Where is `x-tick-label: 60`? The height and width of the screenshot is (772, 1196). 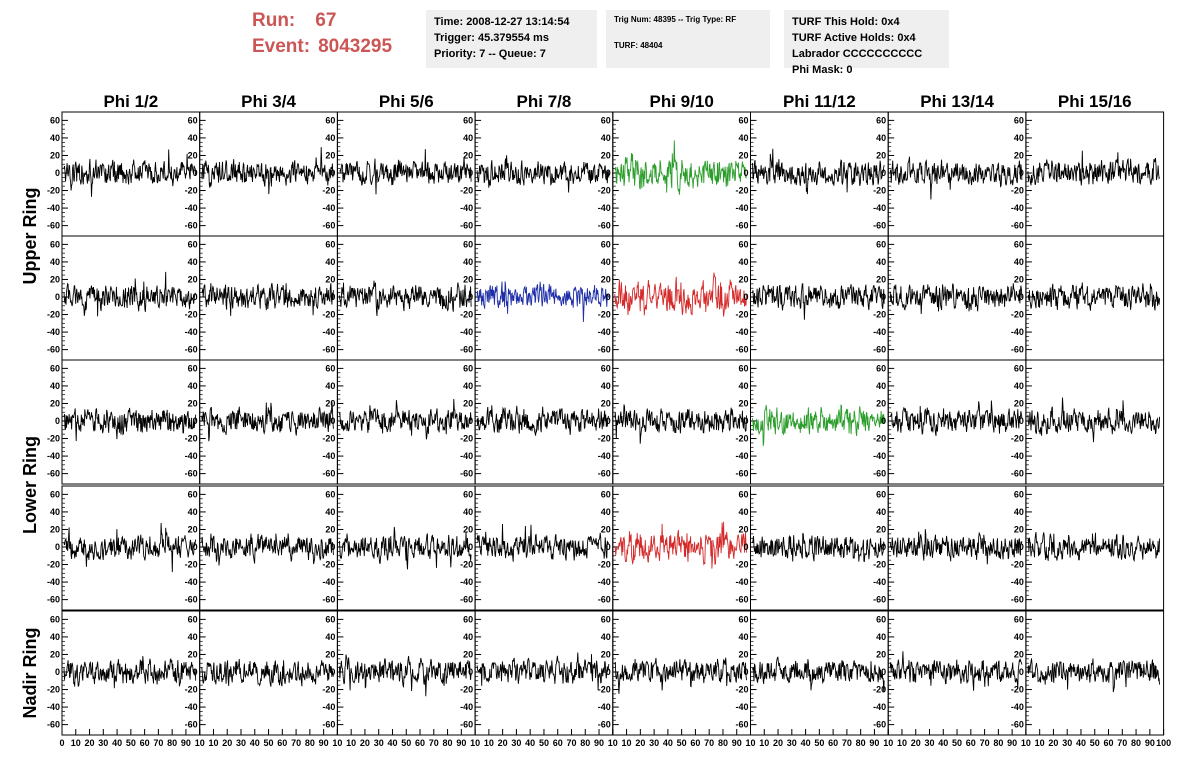
x-tick-label: 60 is located at coordinates (420, 743).